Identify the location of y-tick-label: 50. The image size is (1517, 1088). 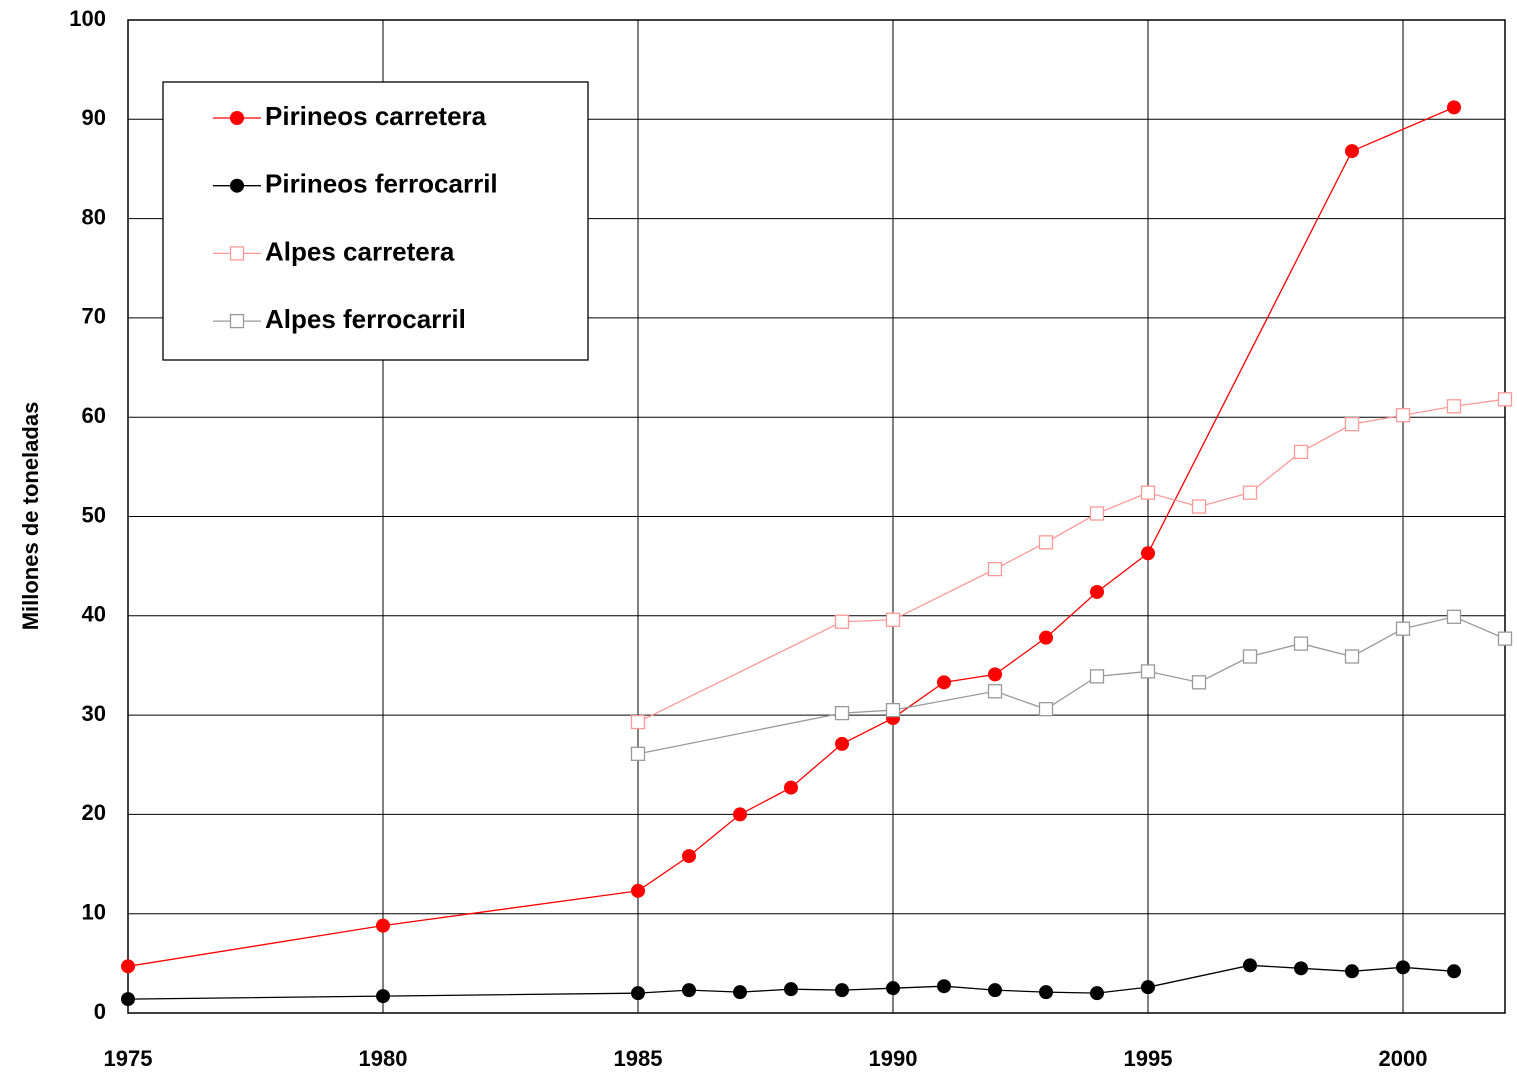
(94, 514).